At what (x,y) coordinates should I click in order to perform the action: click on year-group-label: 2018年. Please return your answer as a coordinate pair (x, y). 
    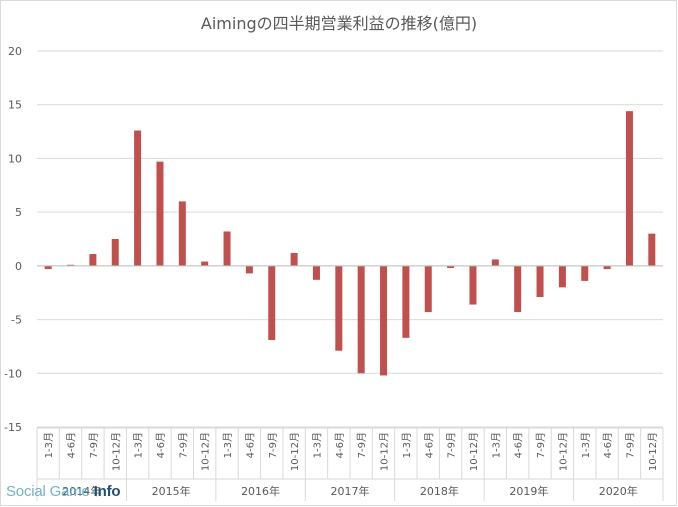
    Looking at the image, I should click on (439, 491).